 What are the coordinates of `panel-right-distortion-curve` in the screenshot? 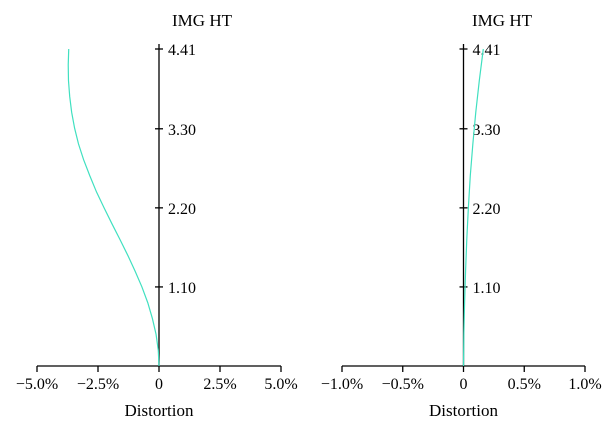 It's located at (473, 207).